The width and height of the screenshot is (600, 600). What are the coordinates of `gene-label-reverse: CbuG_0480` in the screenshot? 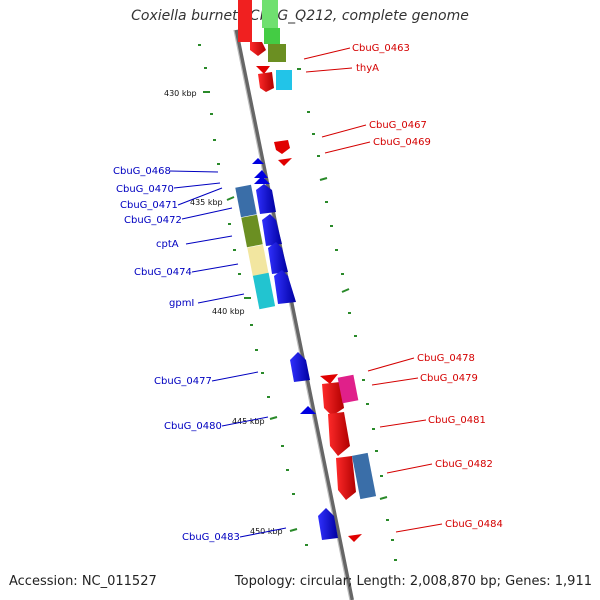 It's located at (193, 426).